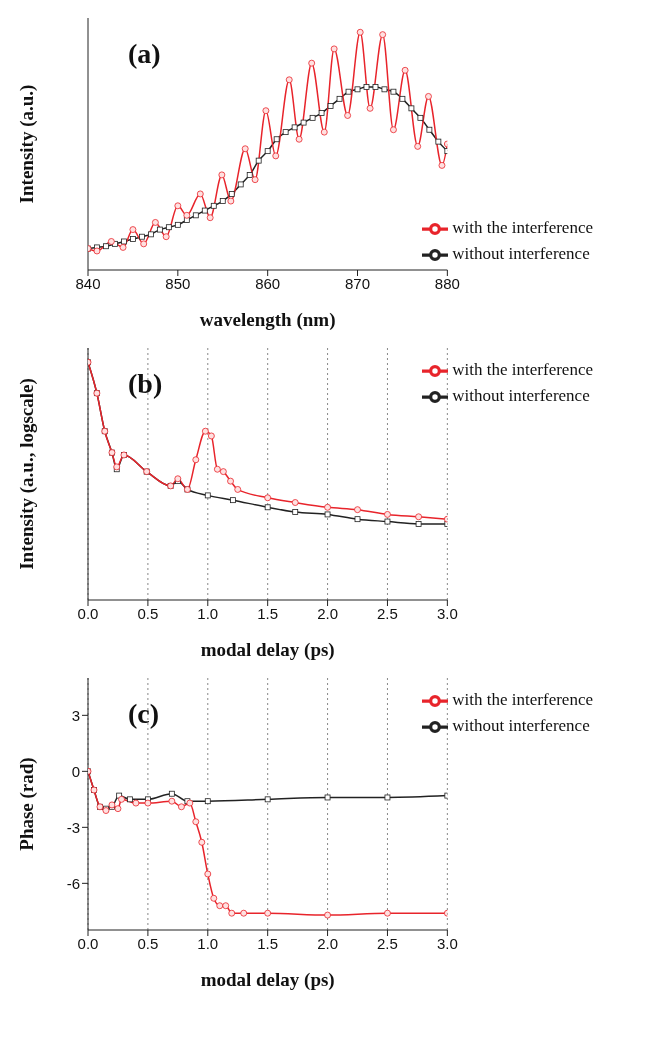 The image size is (651, 1050). What do you see at coordinates (88, 283) in the screenshot?
I see `x-tick-label: 840` at bounding box center [88, 283].